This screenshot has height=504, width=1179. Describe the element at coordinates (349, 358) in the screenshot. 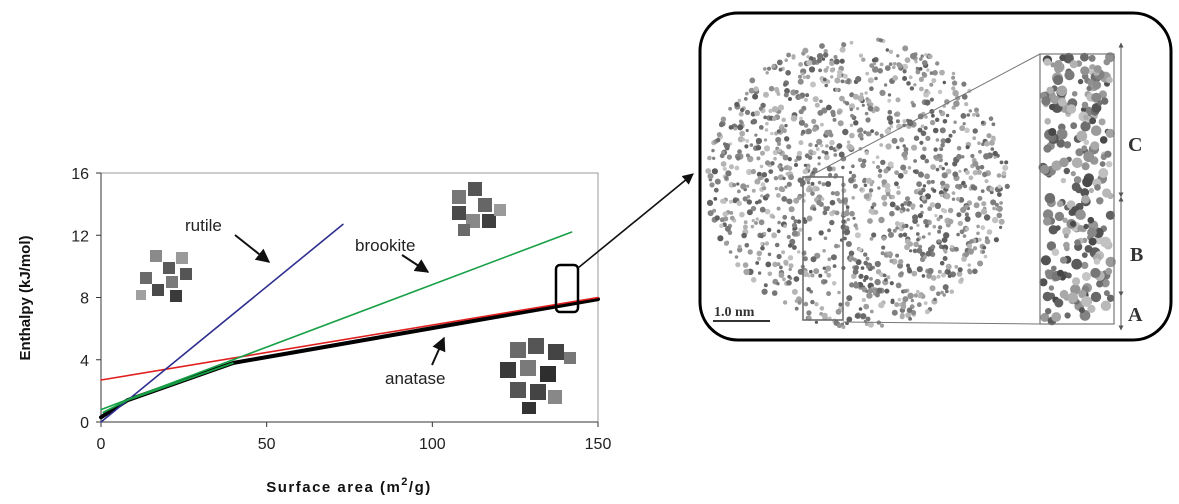

I see `series-line-anatase` at that location.